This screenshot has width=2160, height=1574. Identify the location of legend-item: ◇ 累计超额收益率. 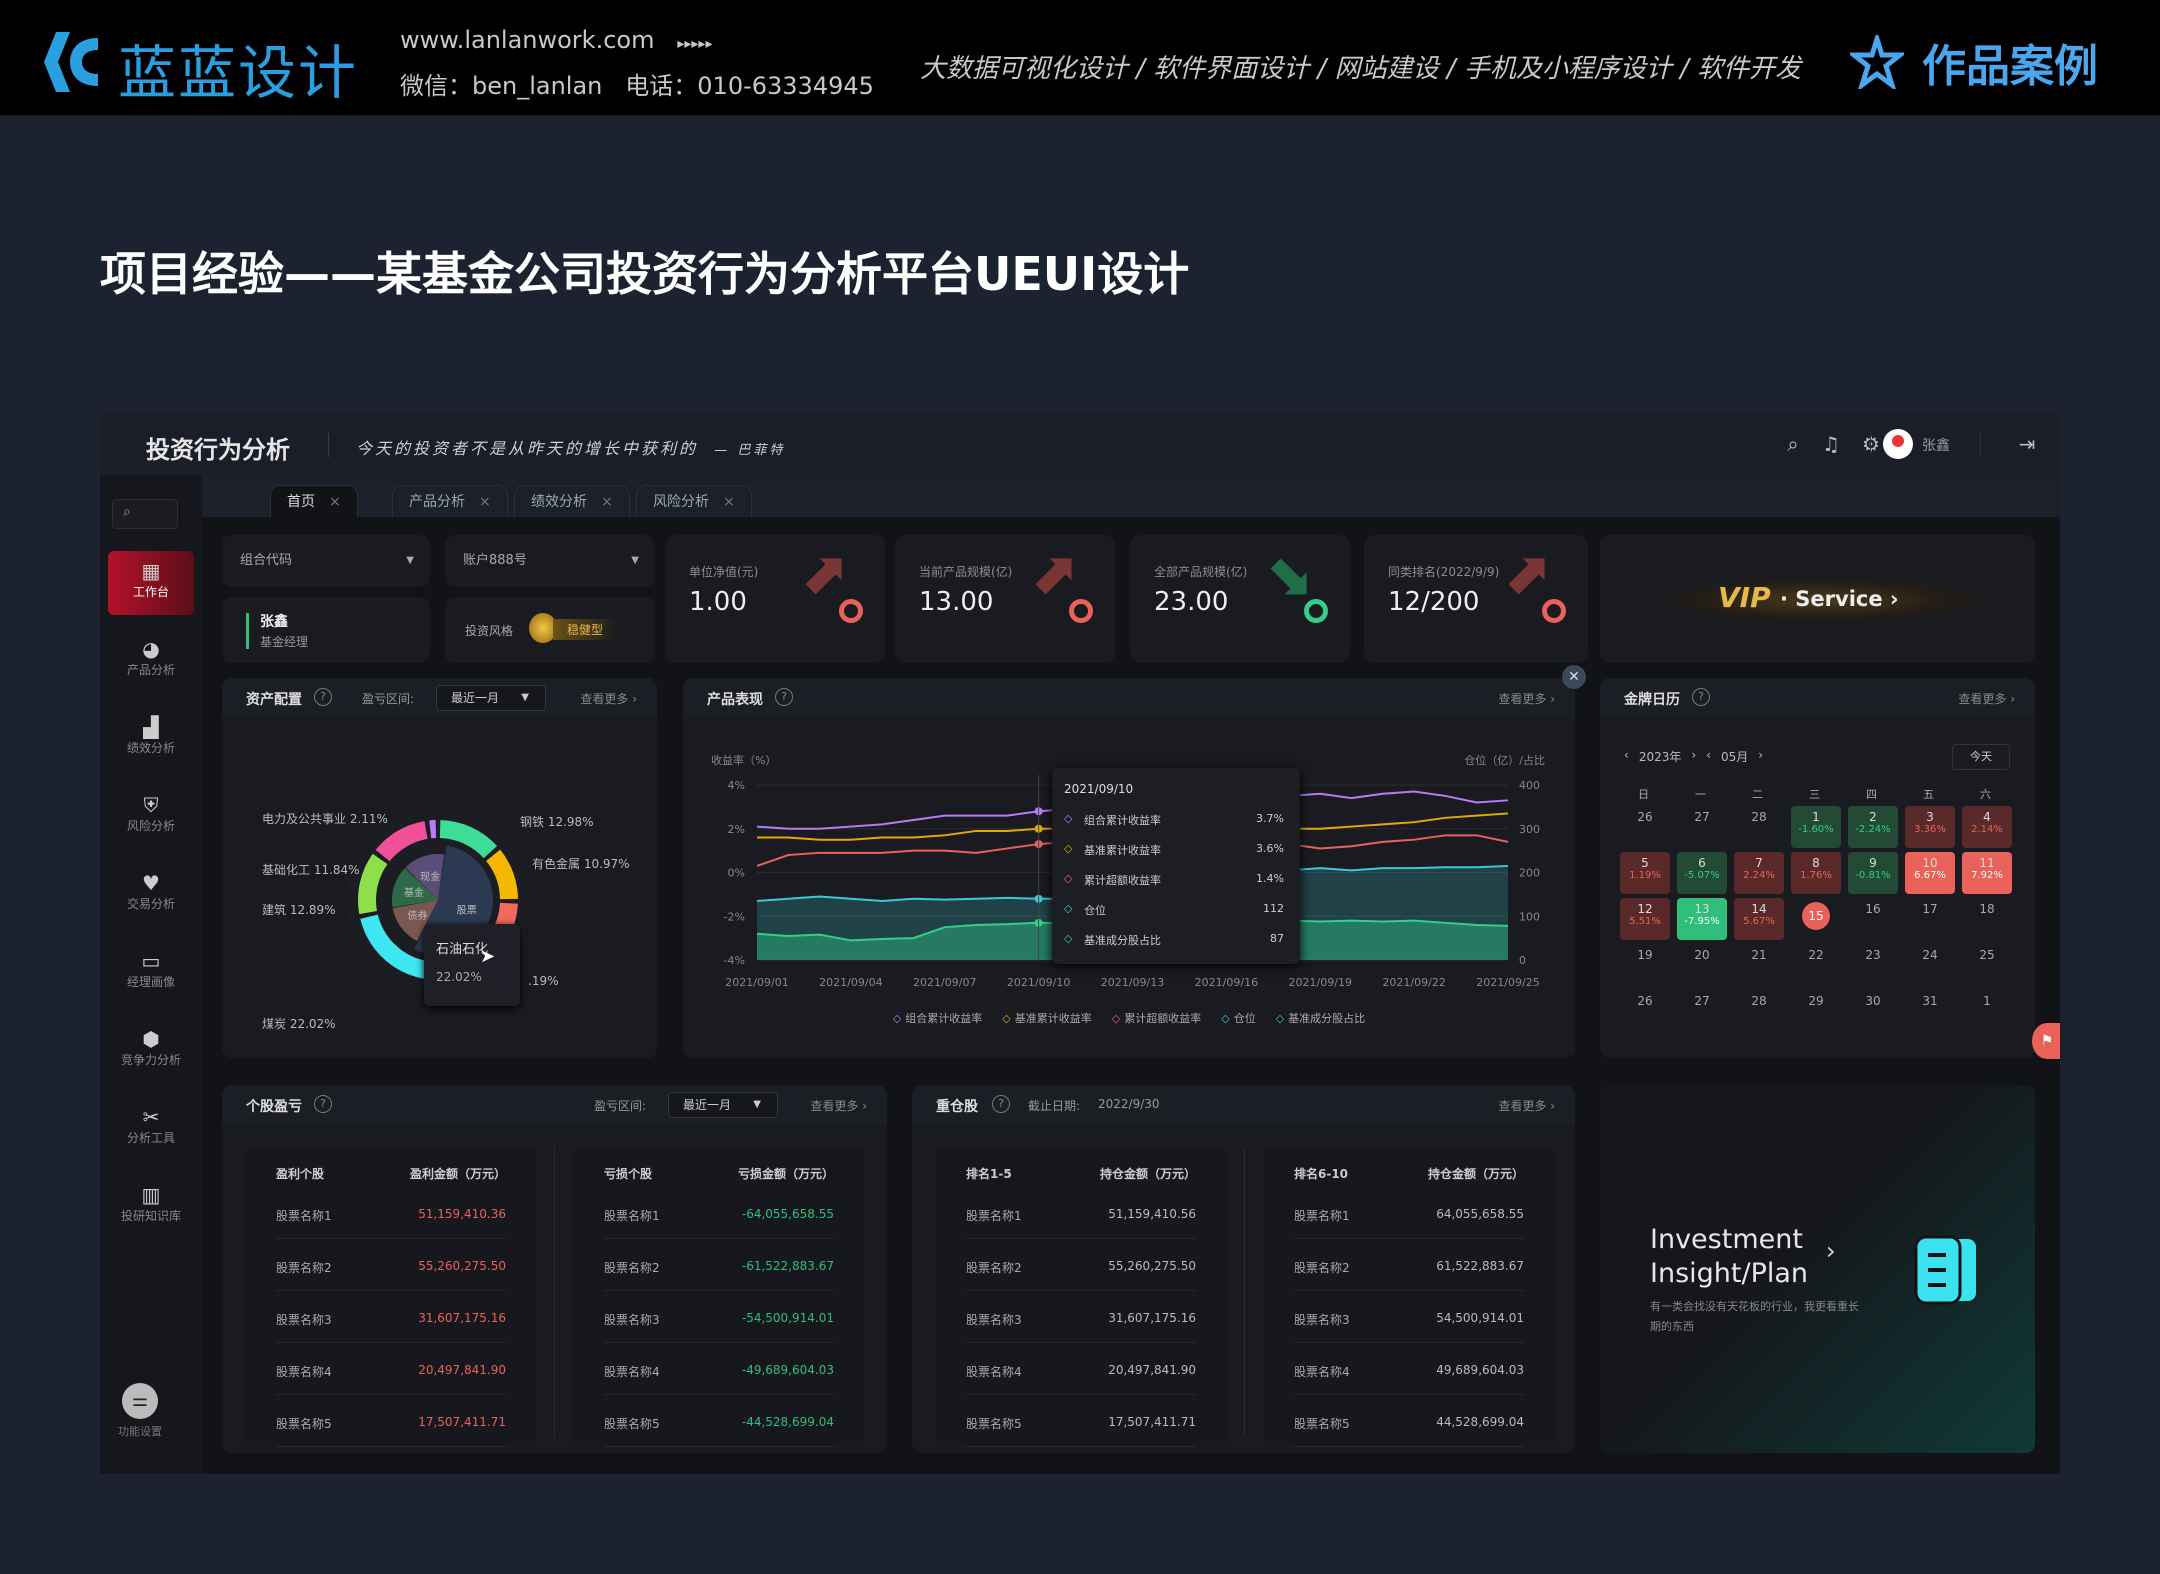
(1156, 1018).